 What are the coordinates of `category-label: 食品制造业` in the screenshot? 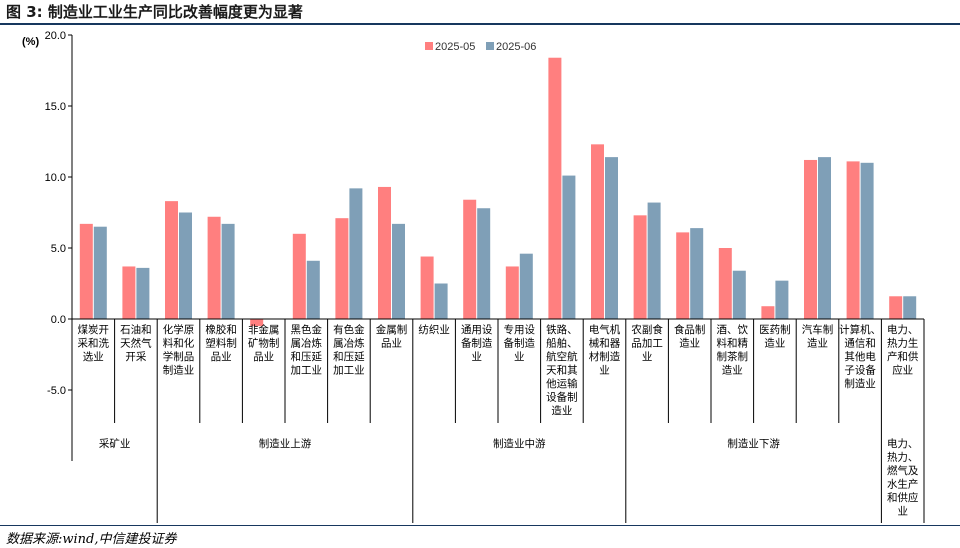 It's located at (690, 336).